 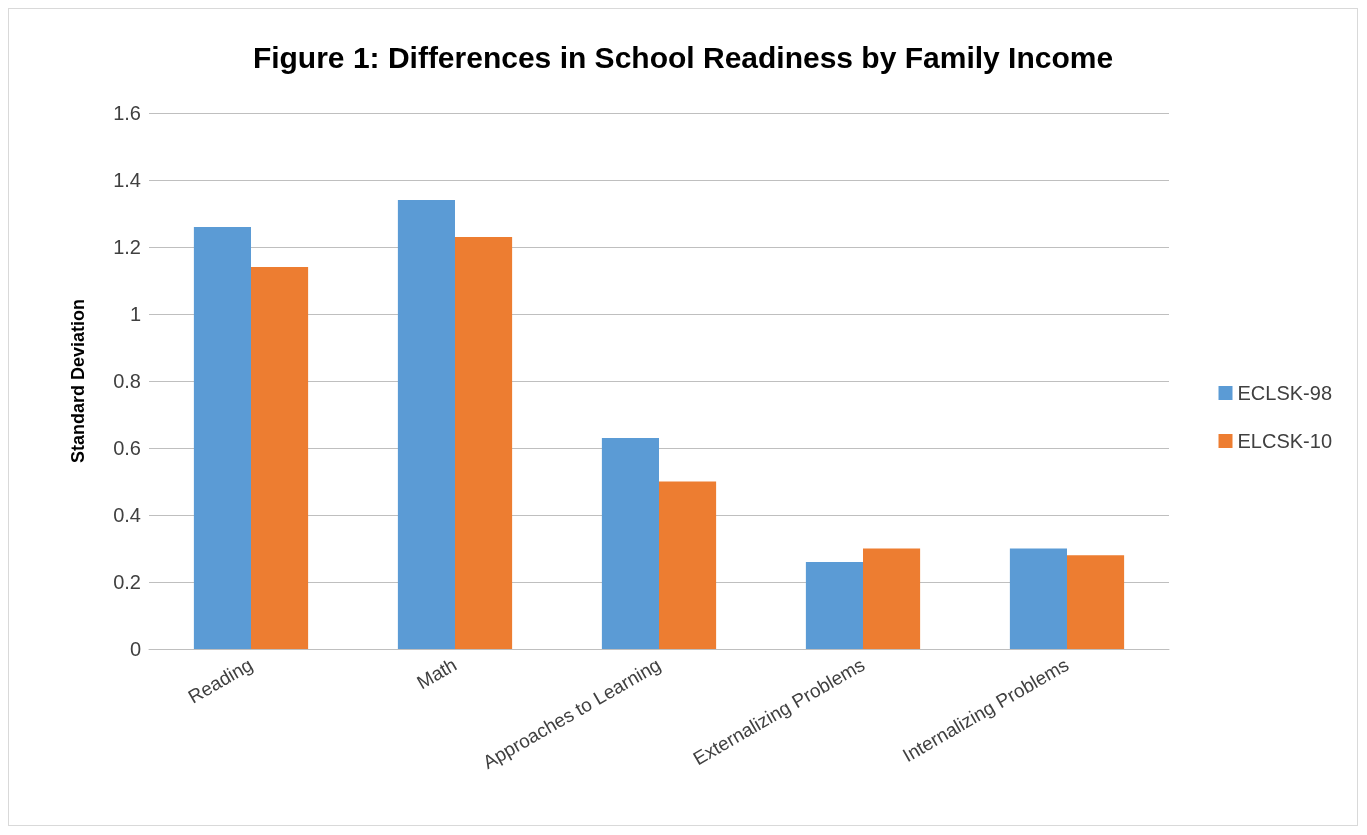 I want to click on x-tick-label: Math, so click(x=437, y=673).